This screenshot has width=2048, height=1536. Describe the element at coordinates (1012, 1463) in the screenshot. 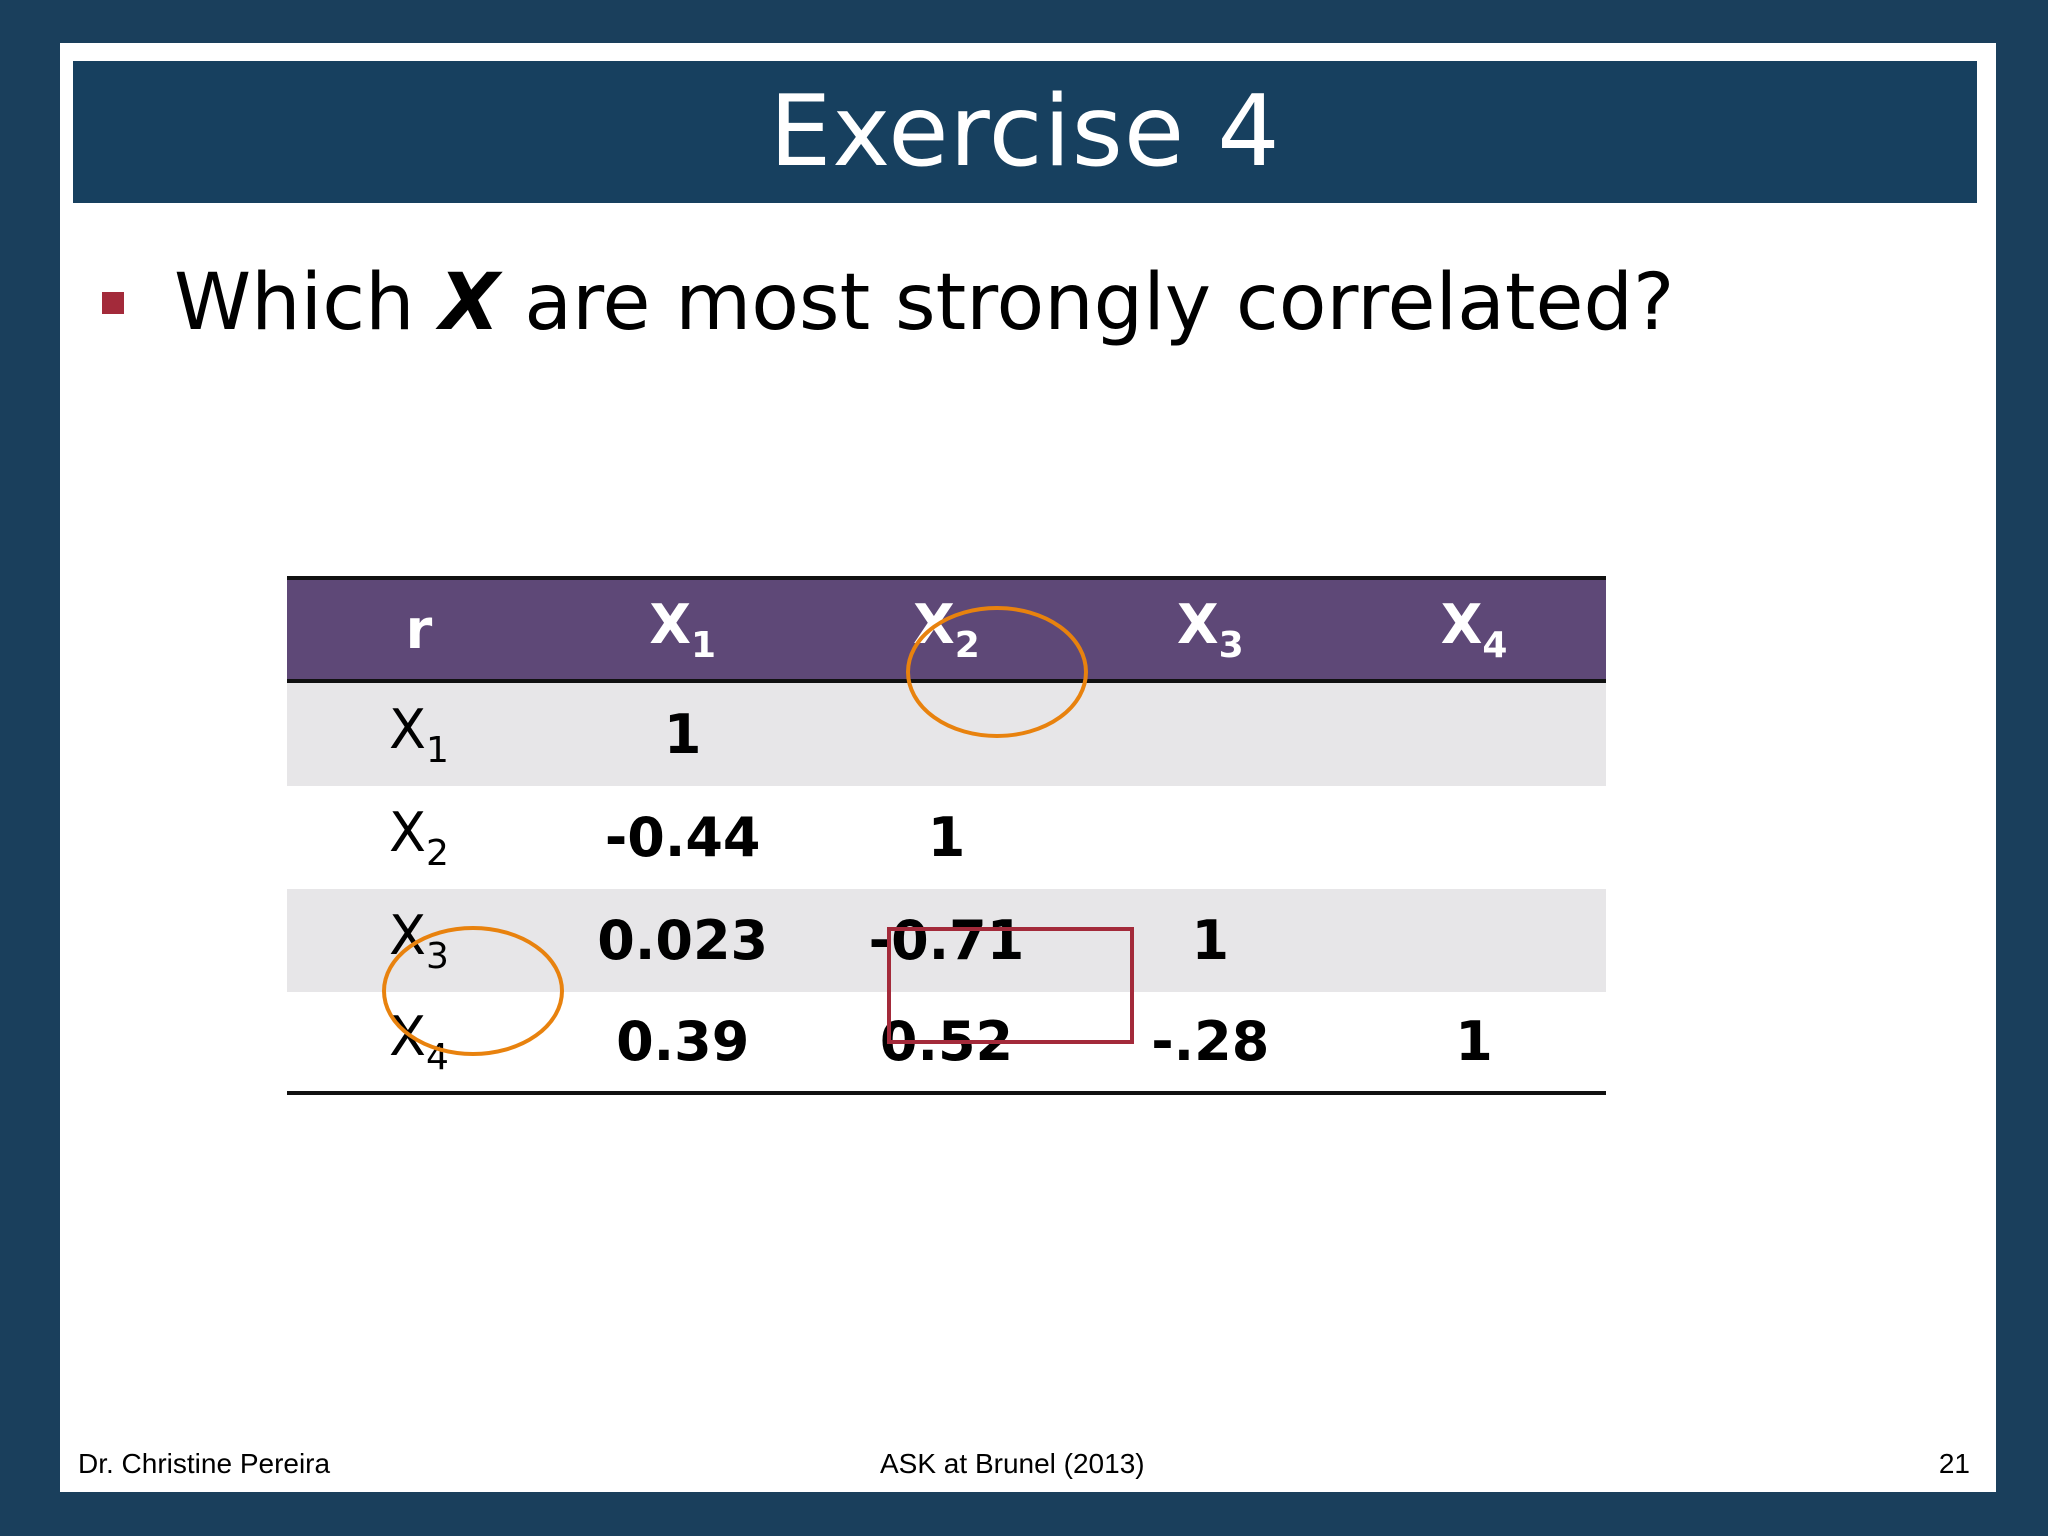

I see `footer-event: ASK at Brunel (2013)` at that location.